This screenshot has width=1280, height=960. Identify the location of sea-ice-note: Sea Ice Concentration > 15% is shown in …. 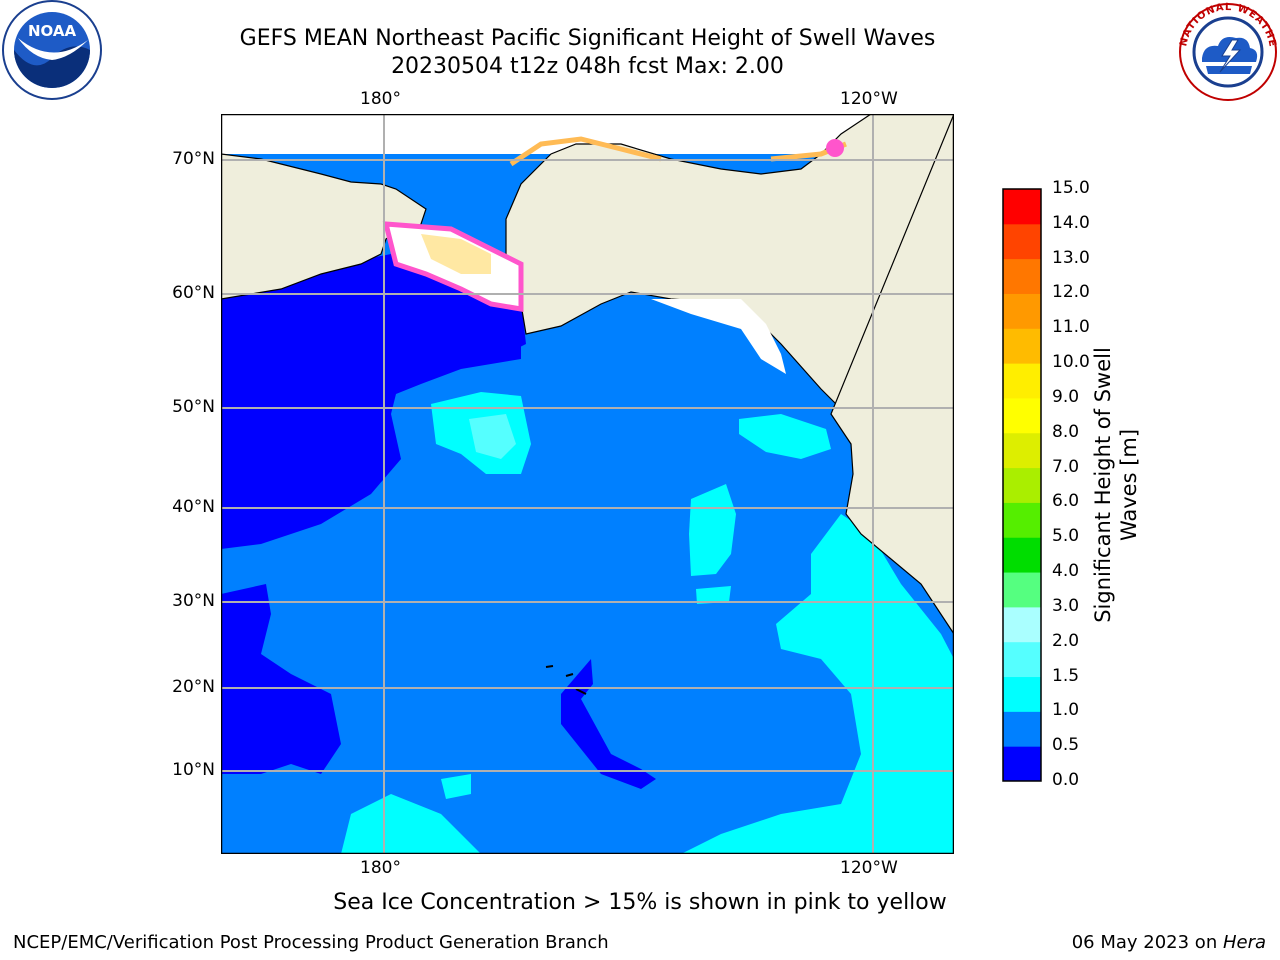
(640, 902).